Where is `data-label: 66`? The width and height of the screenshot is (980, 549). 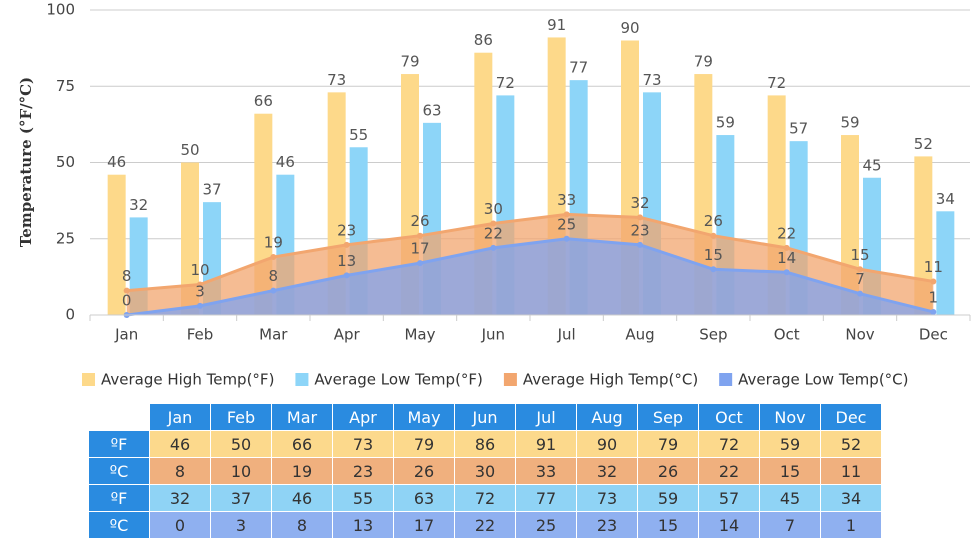 data-label: 66 is located at coordinates (263, 101).